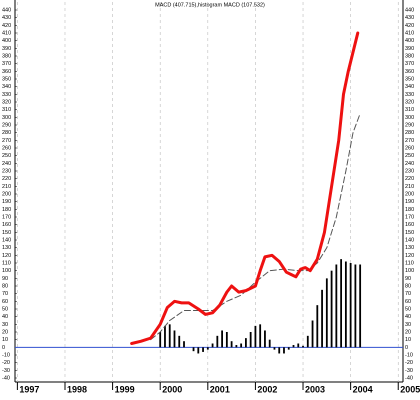  What do you see at coordinates (409, 378) in the screenshot?
I see `y-tick-label-right: -40` at bounding box center [409, 378].